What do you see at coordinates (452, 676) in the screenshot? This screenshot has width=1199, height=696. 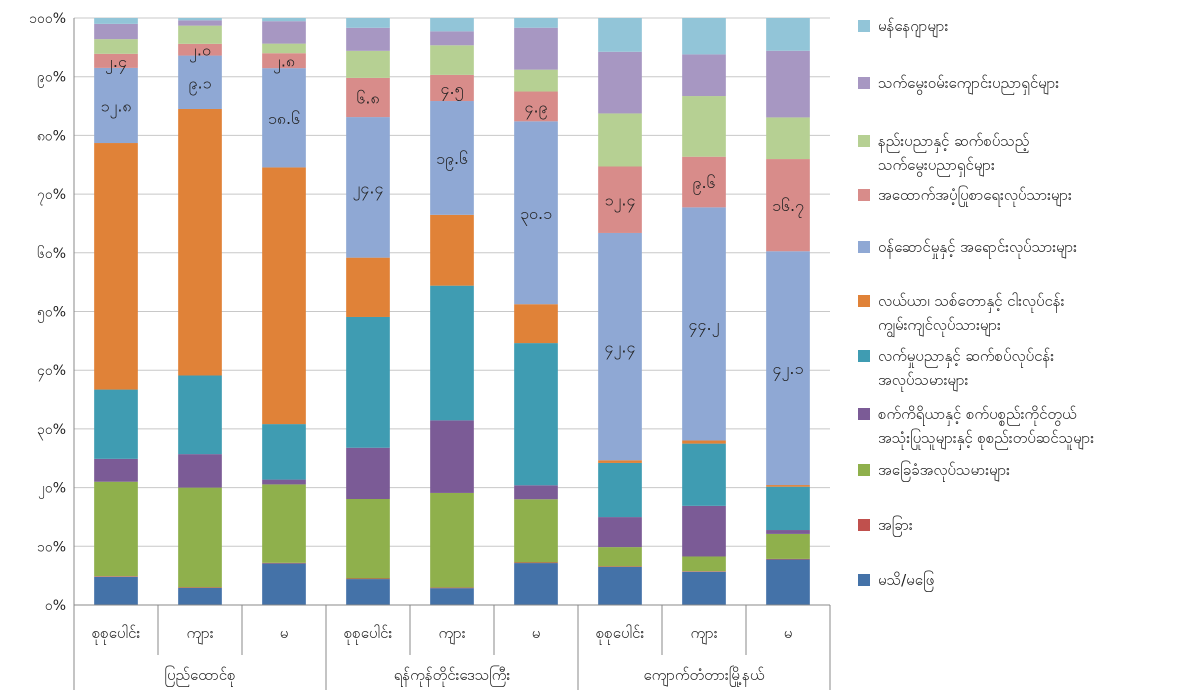 I see `group-label: ရန်ကုန်တိုင်းဒေသကြီး` at bounding box center [452, 676].